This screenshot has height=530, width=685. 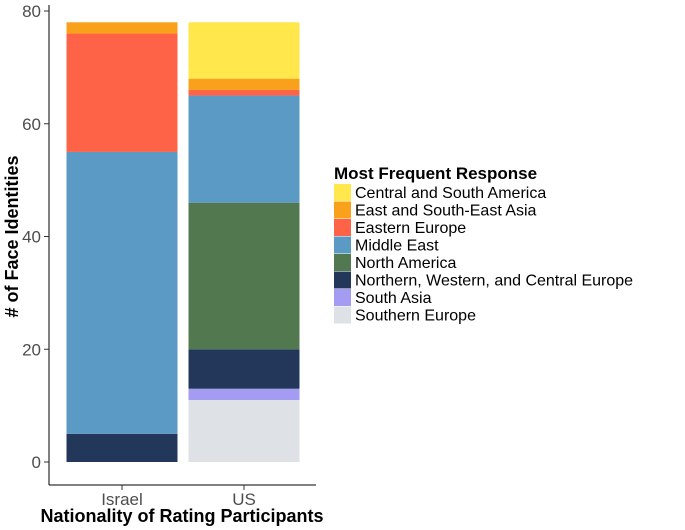 What do you see at coordinates (244, 430) in the screenshot?
I see `bar-segment-us-southern-europe` at bounding box center [244, 430].